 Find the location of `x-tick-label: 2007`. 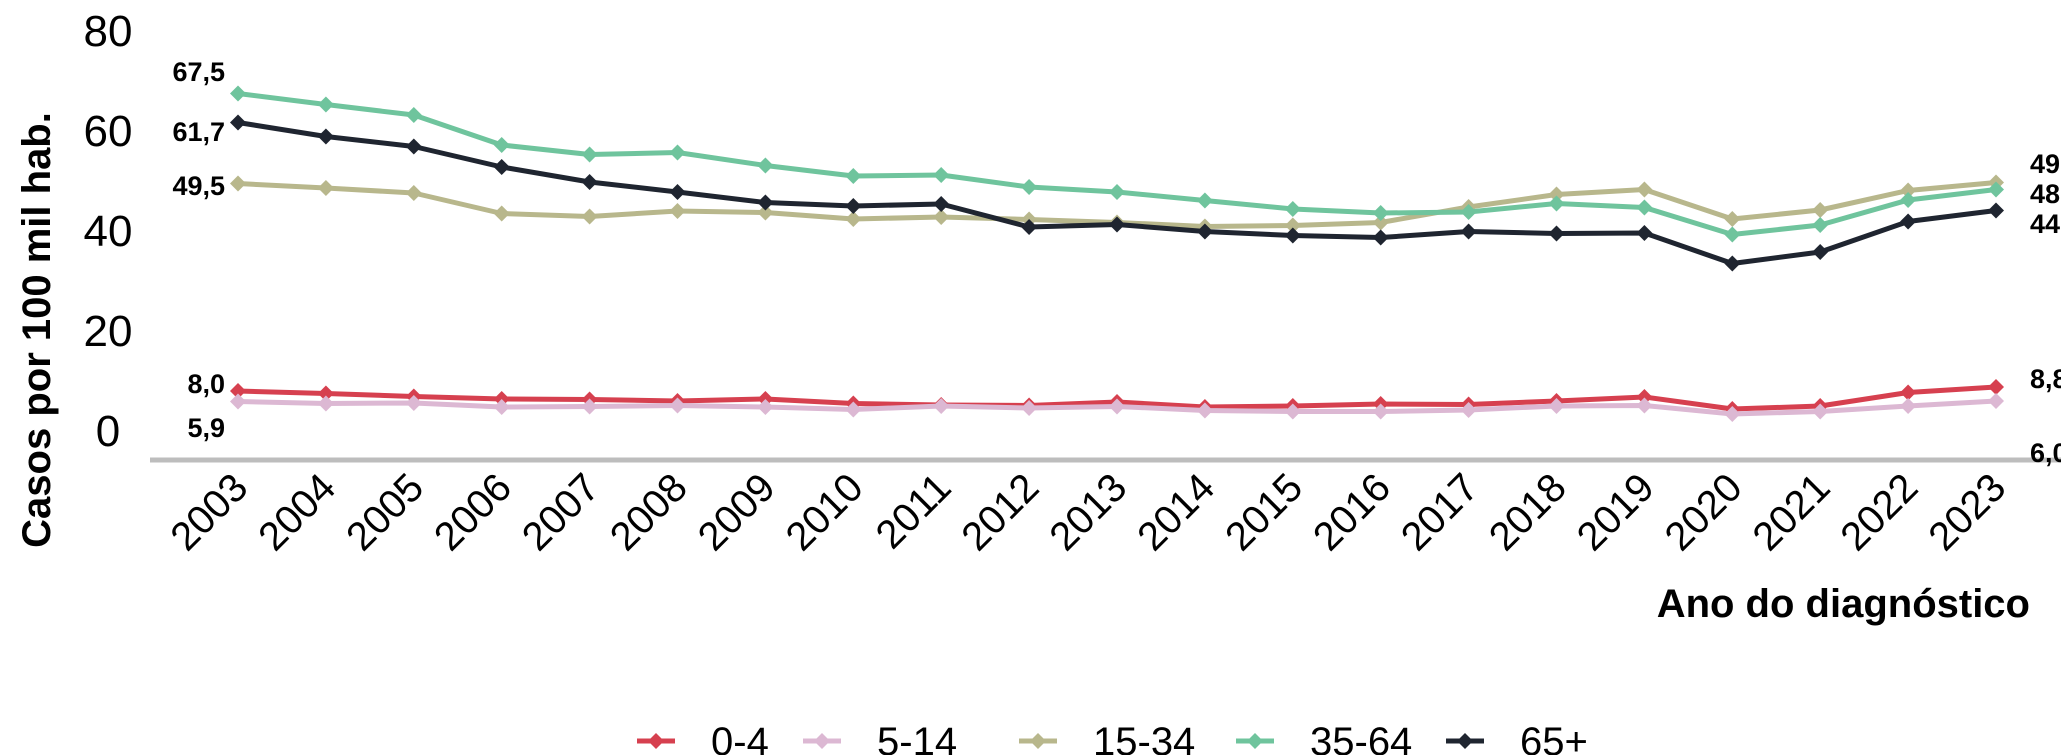

x-tick-label: 2007 is located at coordinates (561, 512).